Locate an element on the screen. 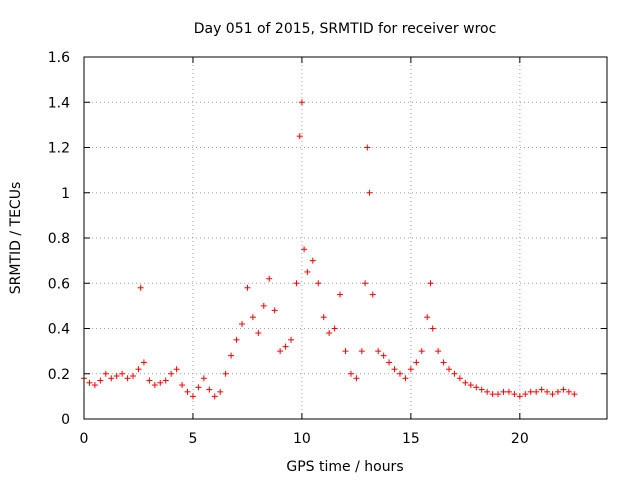  y-tick-label: 1.2 is located at coordinates (59, 149).